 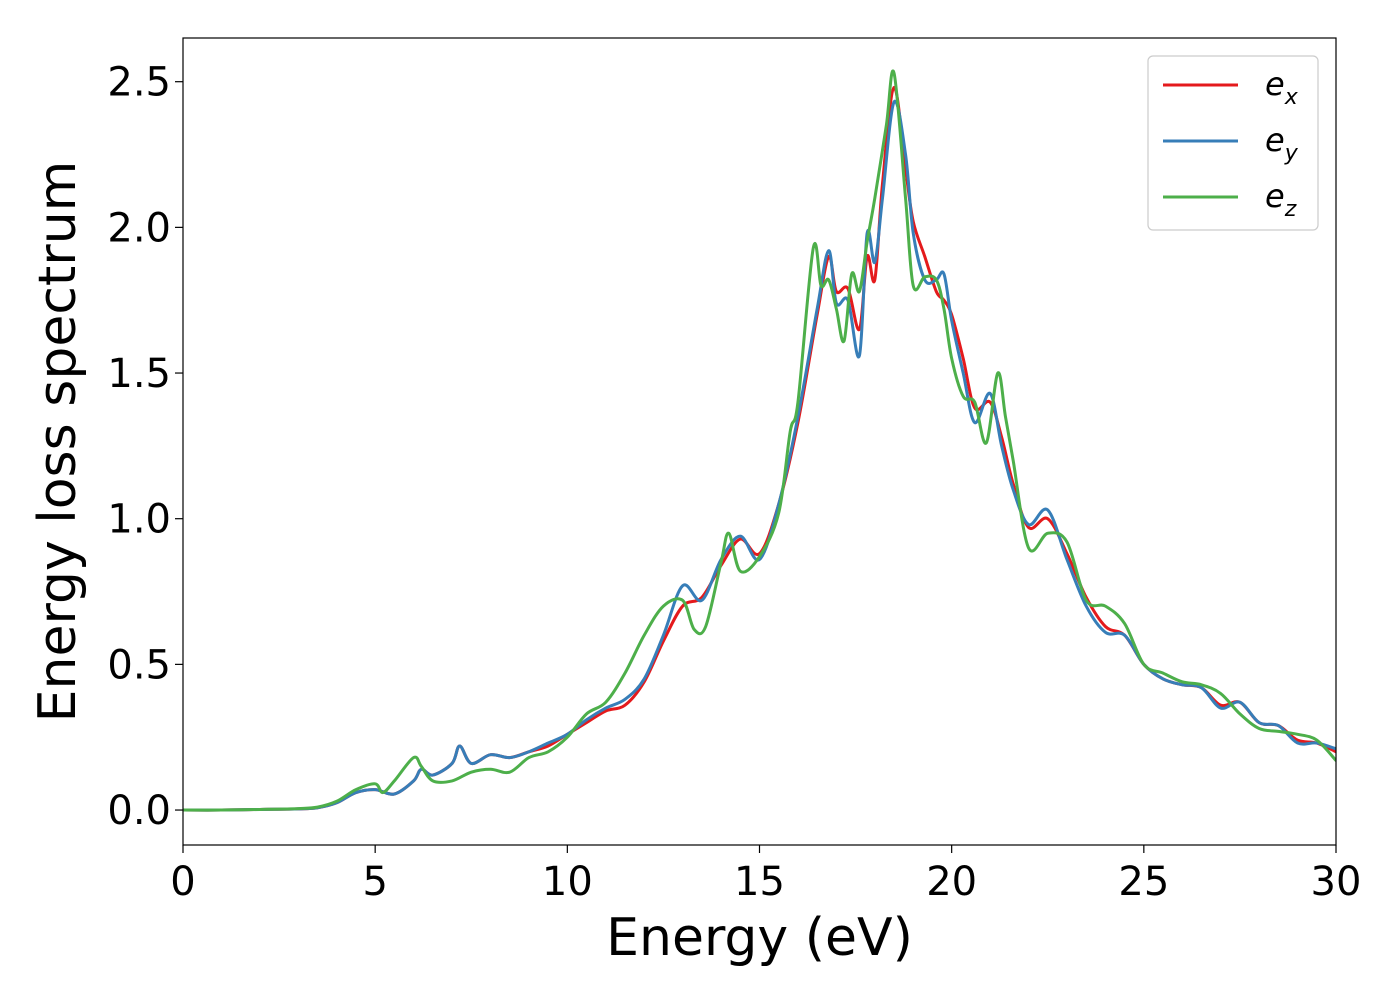 What do you see at coordinates (759, 938) in the screenshot?
I see `x-axis-title: Energy (eV)` at bounding box center [759, 938].